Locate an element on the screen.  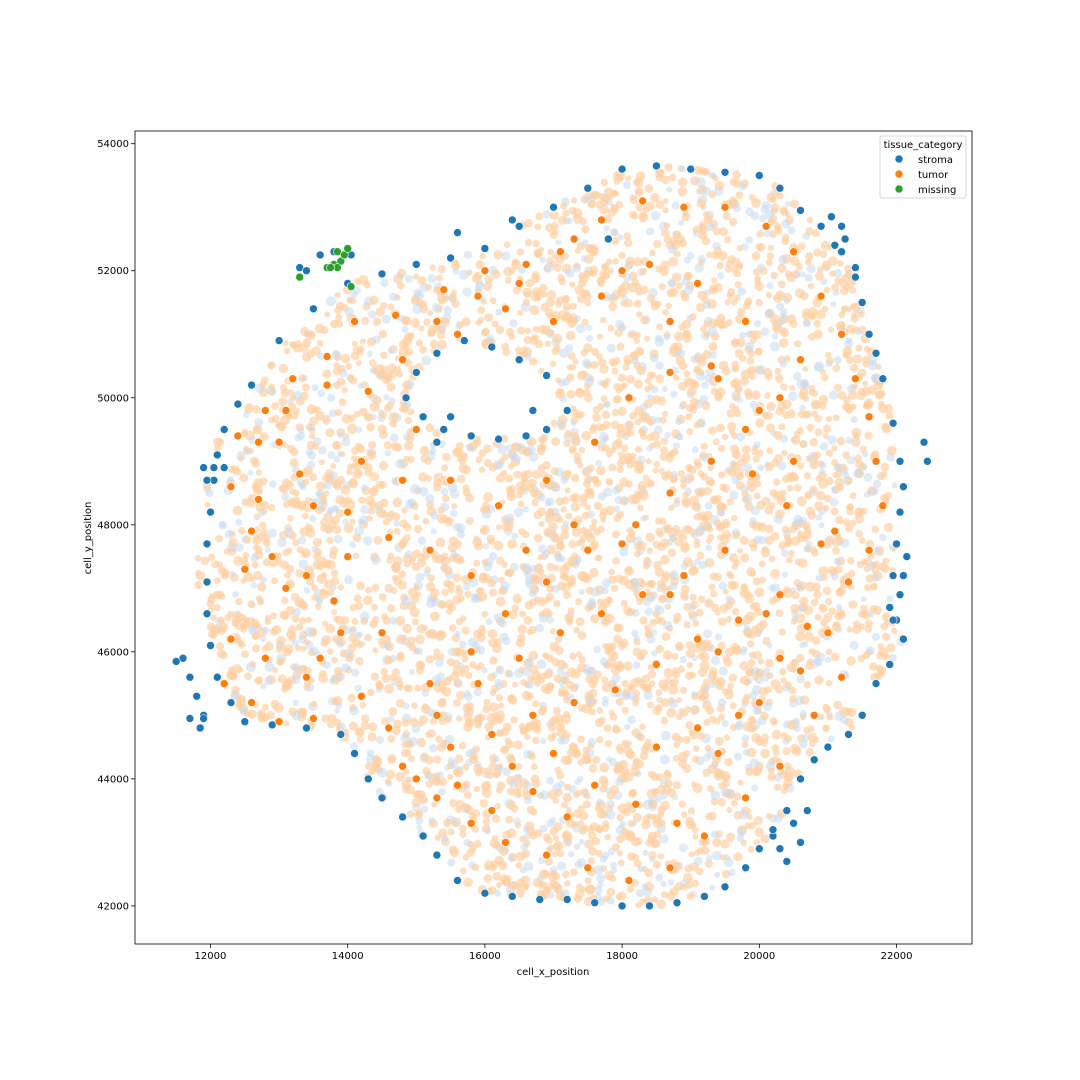
point-missing is located at coordinates (337, 251).